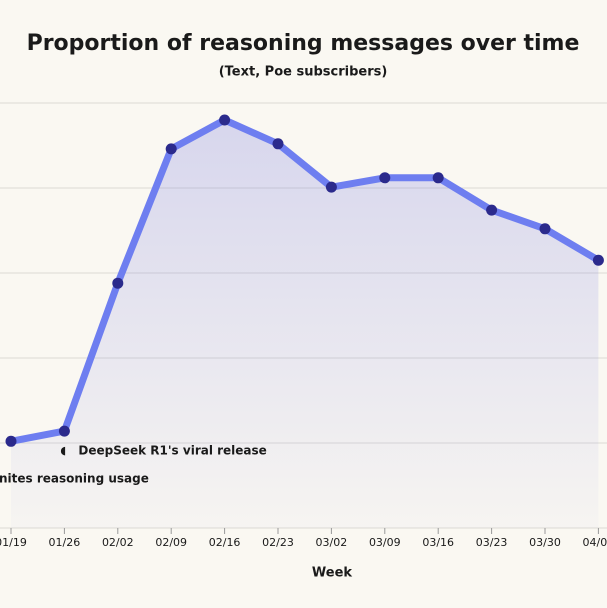  Describe the element at coordinates (438, 542) in the screenshot. I see `x-tick-label: 03/16` at that location.